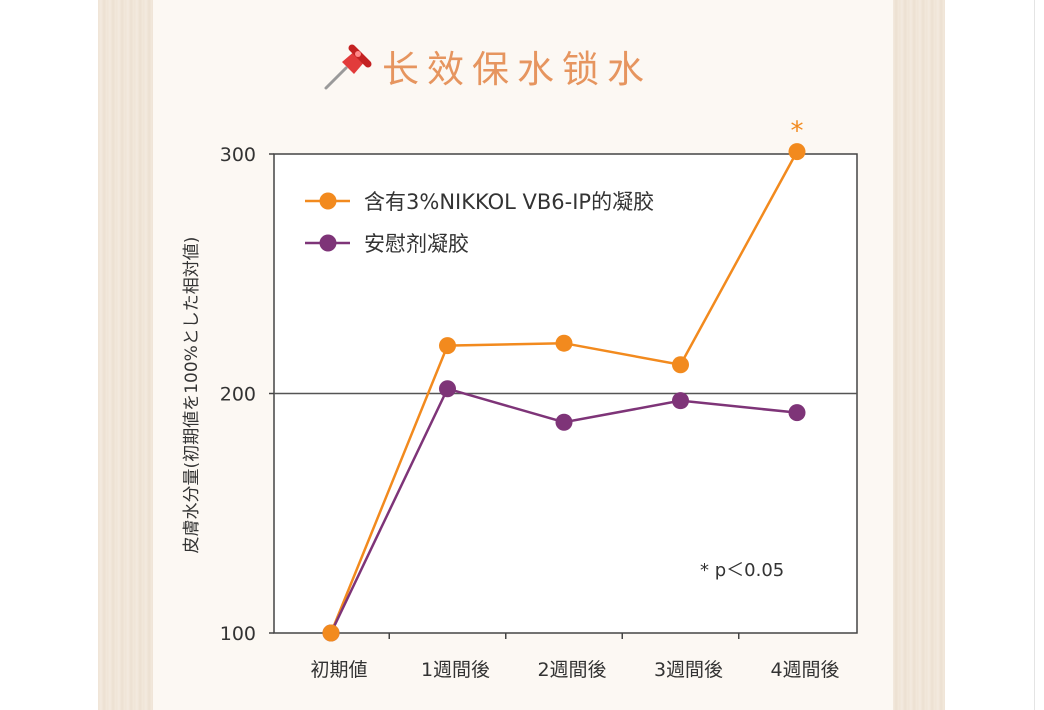 The width and height of the screenshot is (1044, 710). What do you see at coordinates (416, 244) in the screenshot?
I see `legend-label-1: 安慰剂凝胶` at bounding box center [416, 244].